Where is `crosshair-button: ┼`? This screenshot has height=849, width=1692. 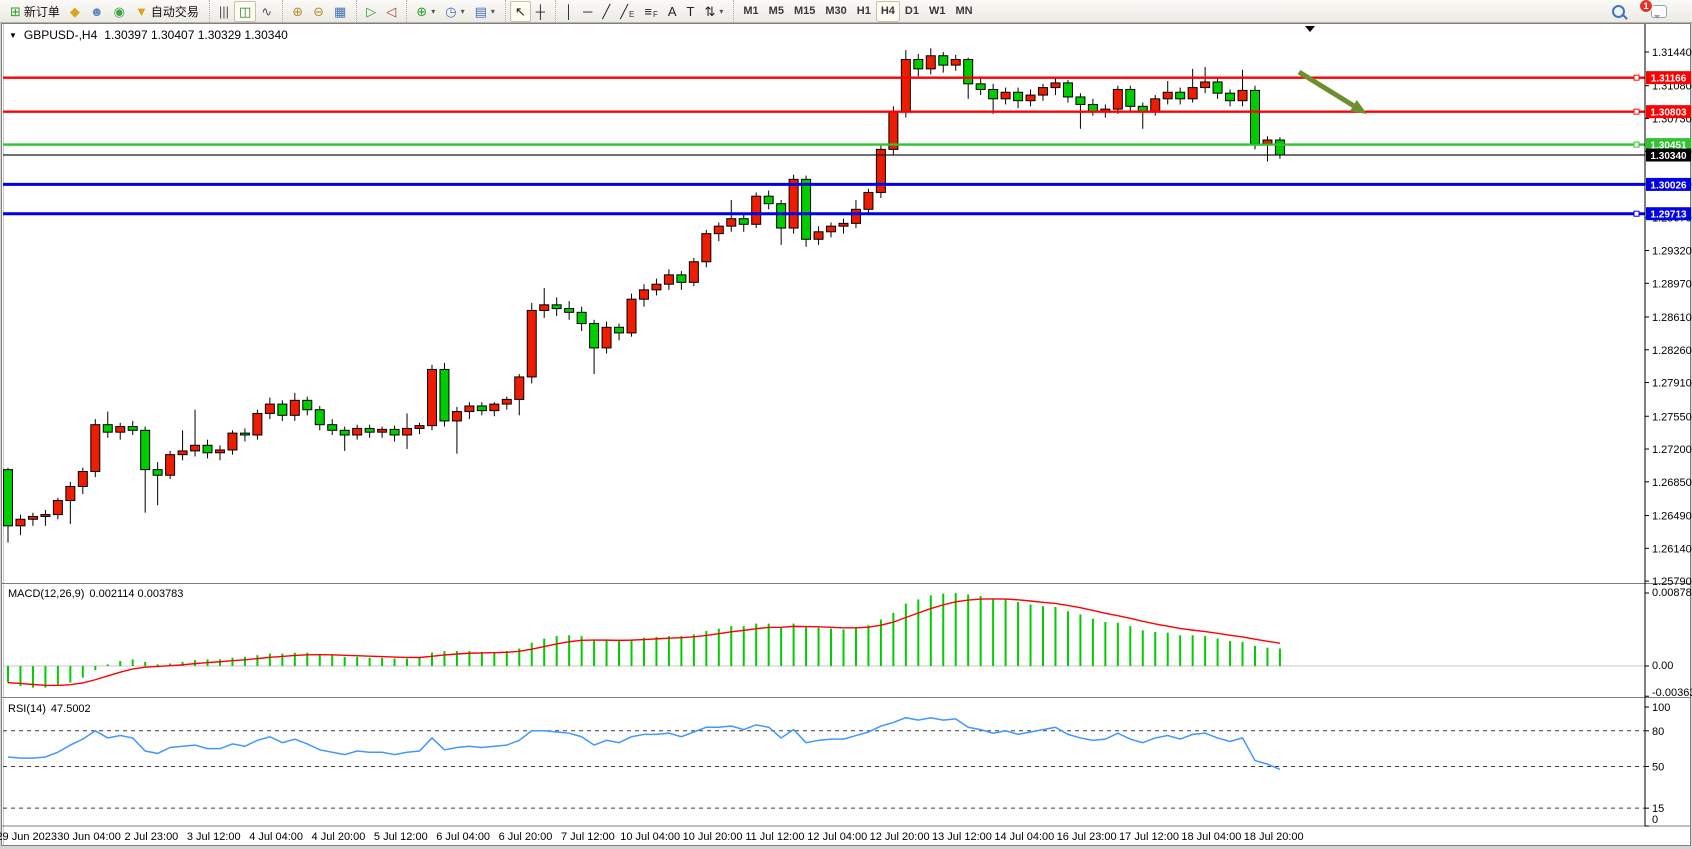 crosshair-button: ┼ is located at coordinates (540, 11).